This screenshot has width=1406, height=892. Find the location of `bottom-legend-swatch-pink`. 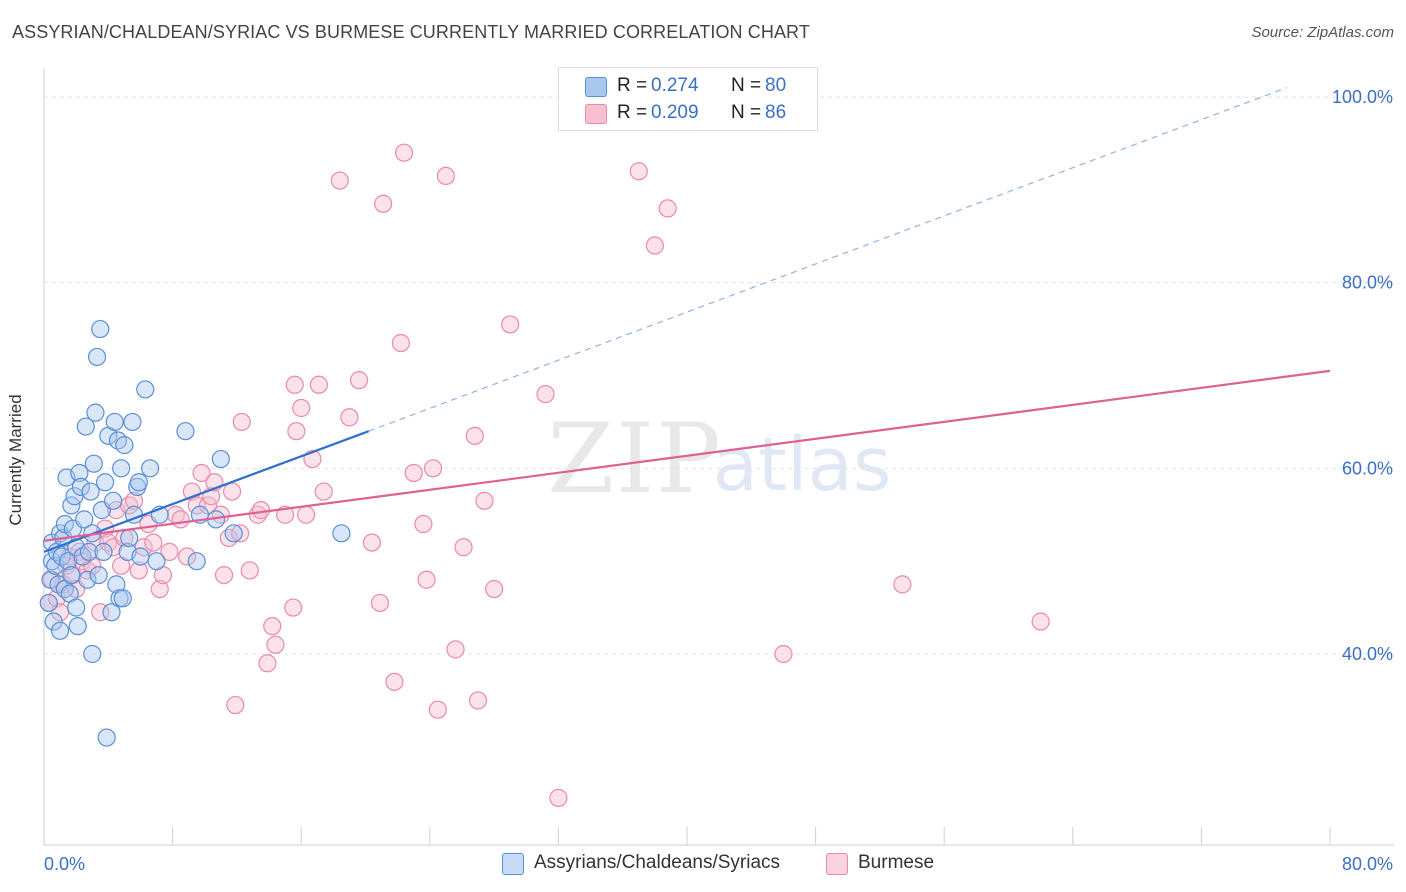

bottom-legend-swatch-pink is located at coordinates (837, 864).